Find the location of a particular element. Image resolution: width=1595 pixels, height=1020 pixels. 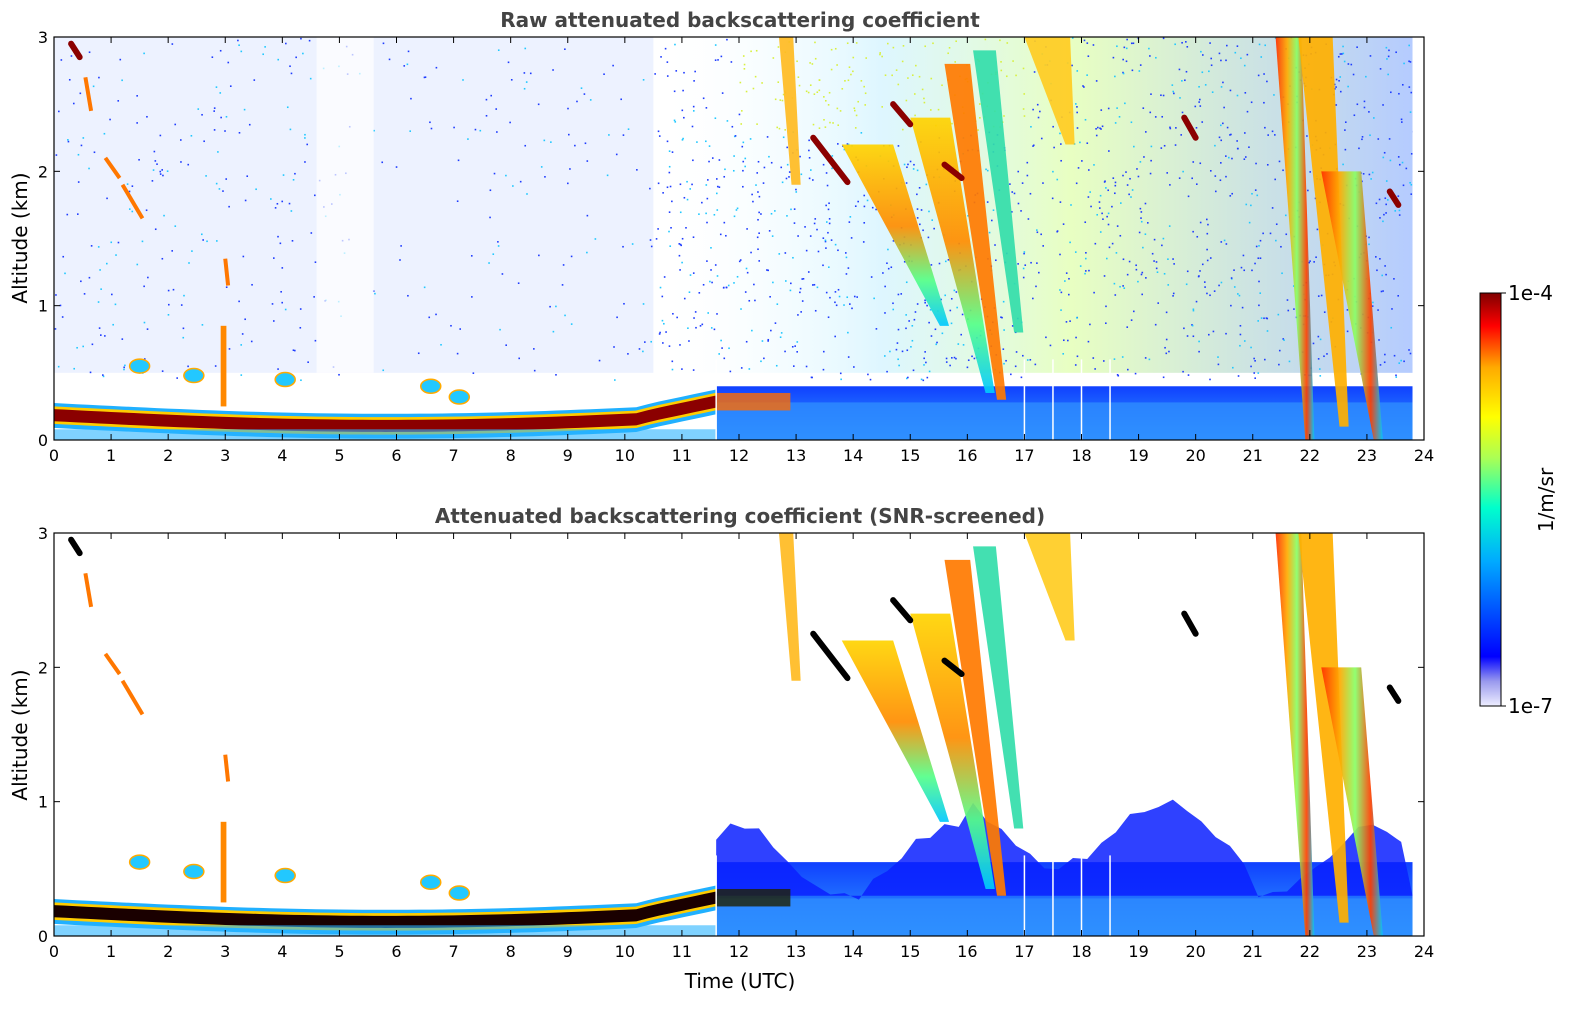

cloud-streak is located at coordinates (1352, 306).